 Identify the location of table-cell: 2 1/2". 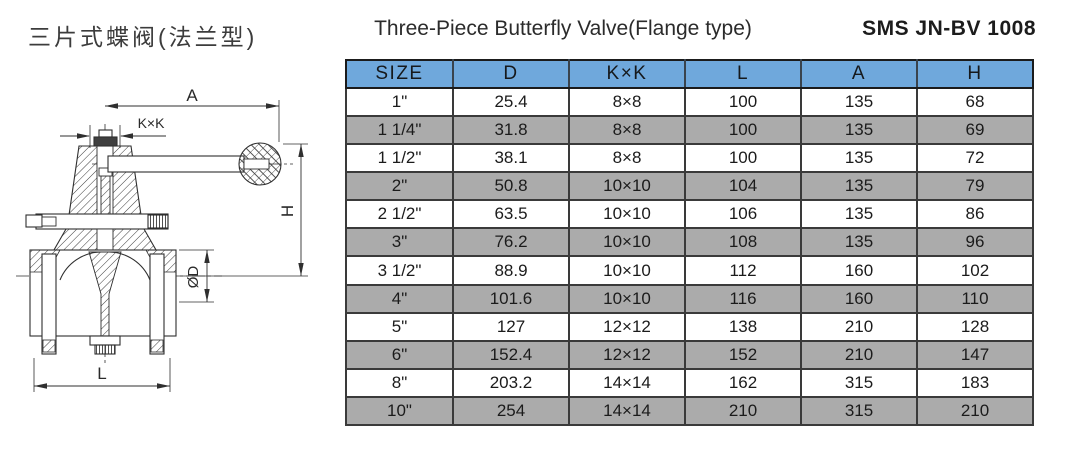
(399, 214).